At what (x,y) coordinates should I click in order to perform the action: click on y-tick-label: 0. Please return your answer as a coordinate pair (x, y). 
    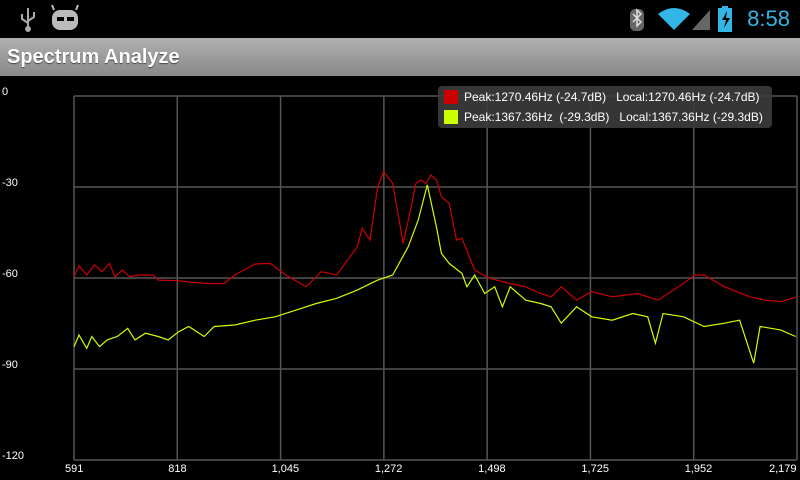
    Looking at the image, I should click on (5, 92).